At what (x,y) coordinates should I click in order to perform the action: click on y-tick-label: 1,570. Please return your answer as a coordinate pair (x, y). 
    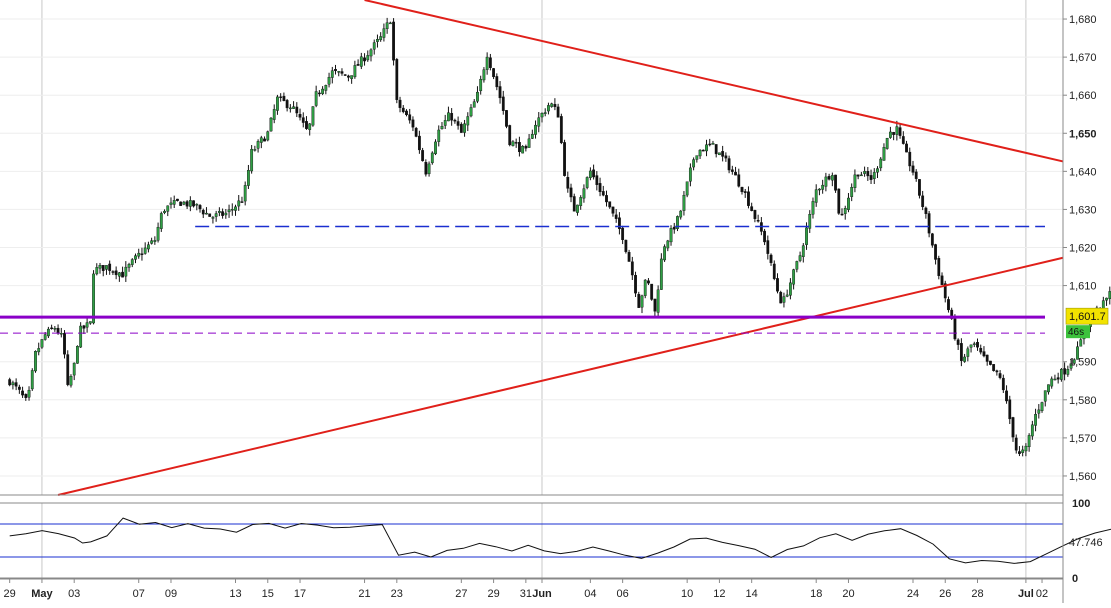
    Looking at the image, I should click on (1083, 439).